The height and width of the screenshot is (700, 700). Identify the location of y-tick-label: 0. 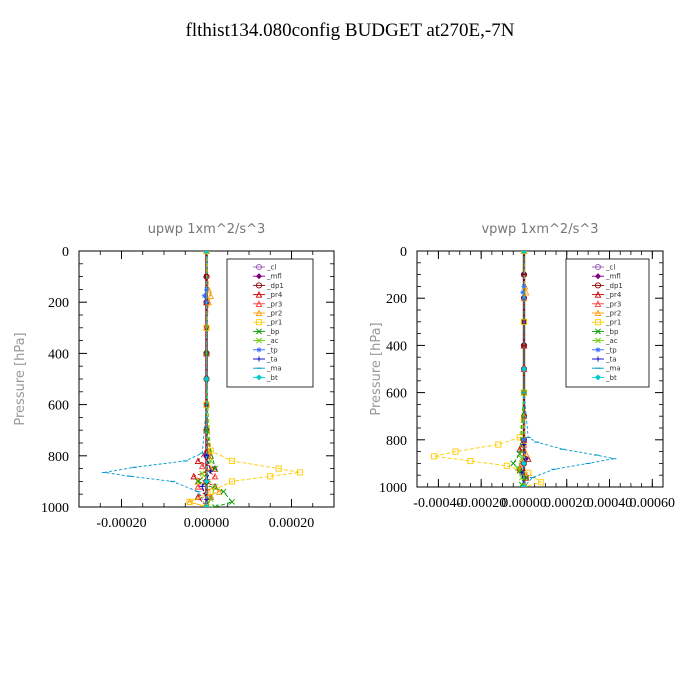
(403, 252).